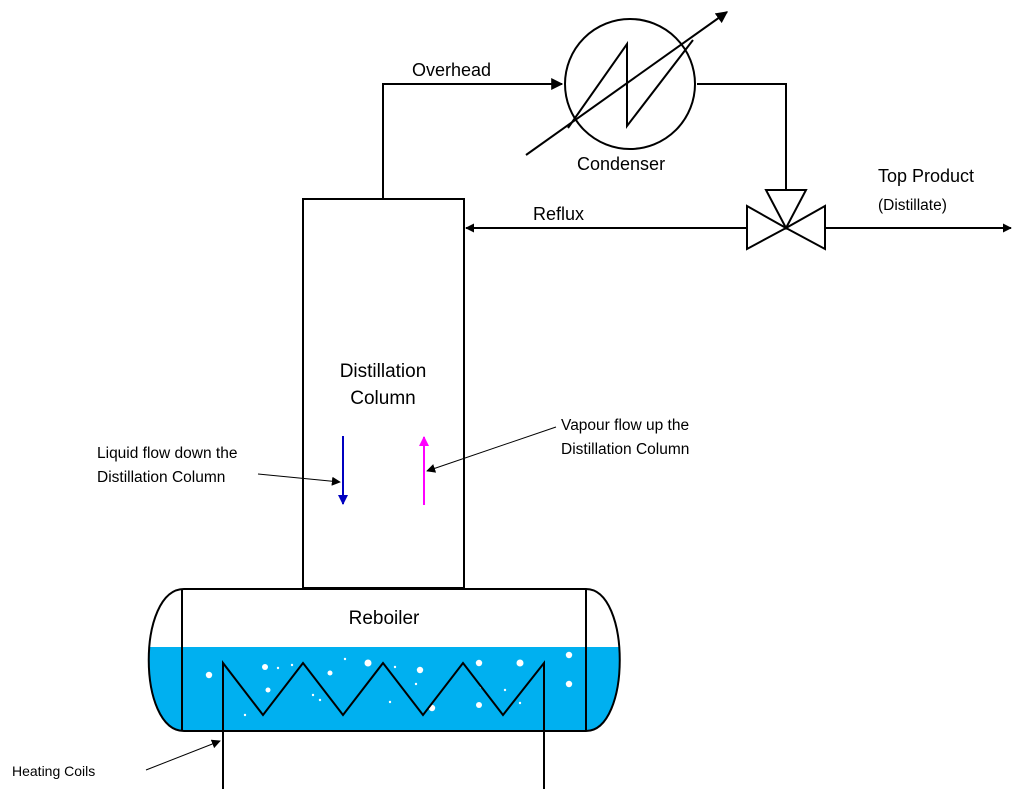 The height and width of the screenshot is (799, 1024). What do you see at coordinates (742, 136) in the screenshot?
I see `condenser-outlet-pipe` at bounding box center [742, 136].